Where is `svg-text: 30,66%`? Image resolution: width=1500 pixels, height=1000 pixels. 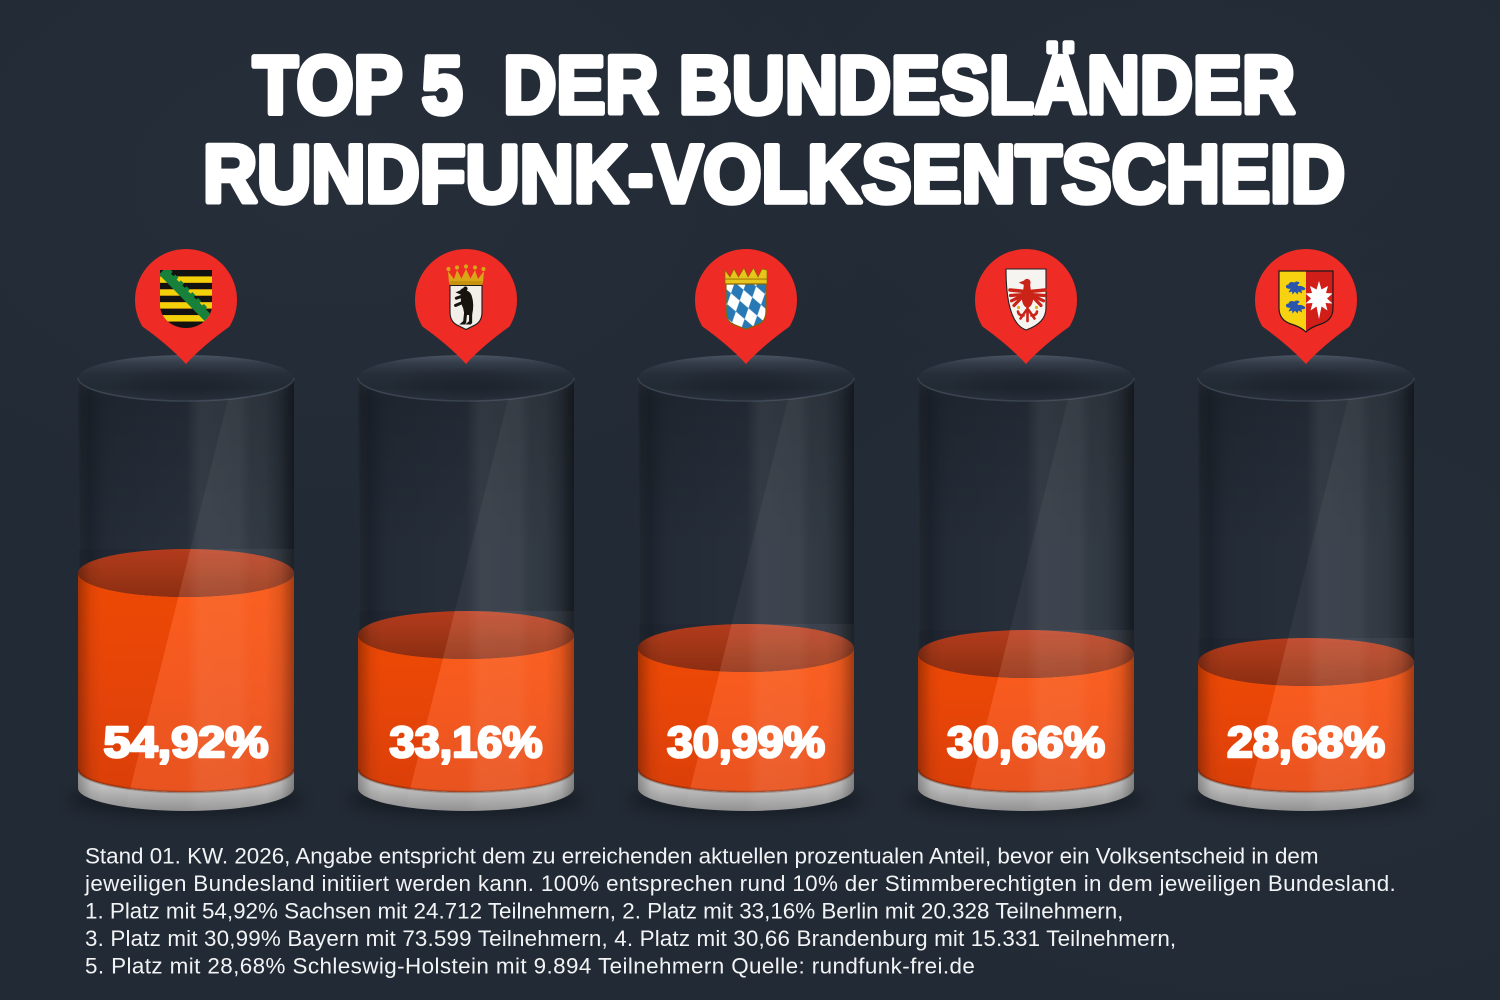 svg-text: 30,66% is located at coordinates (1026, 742).